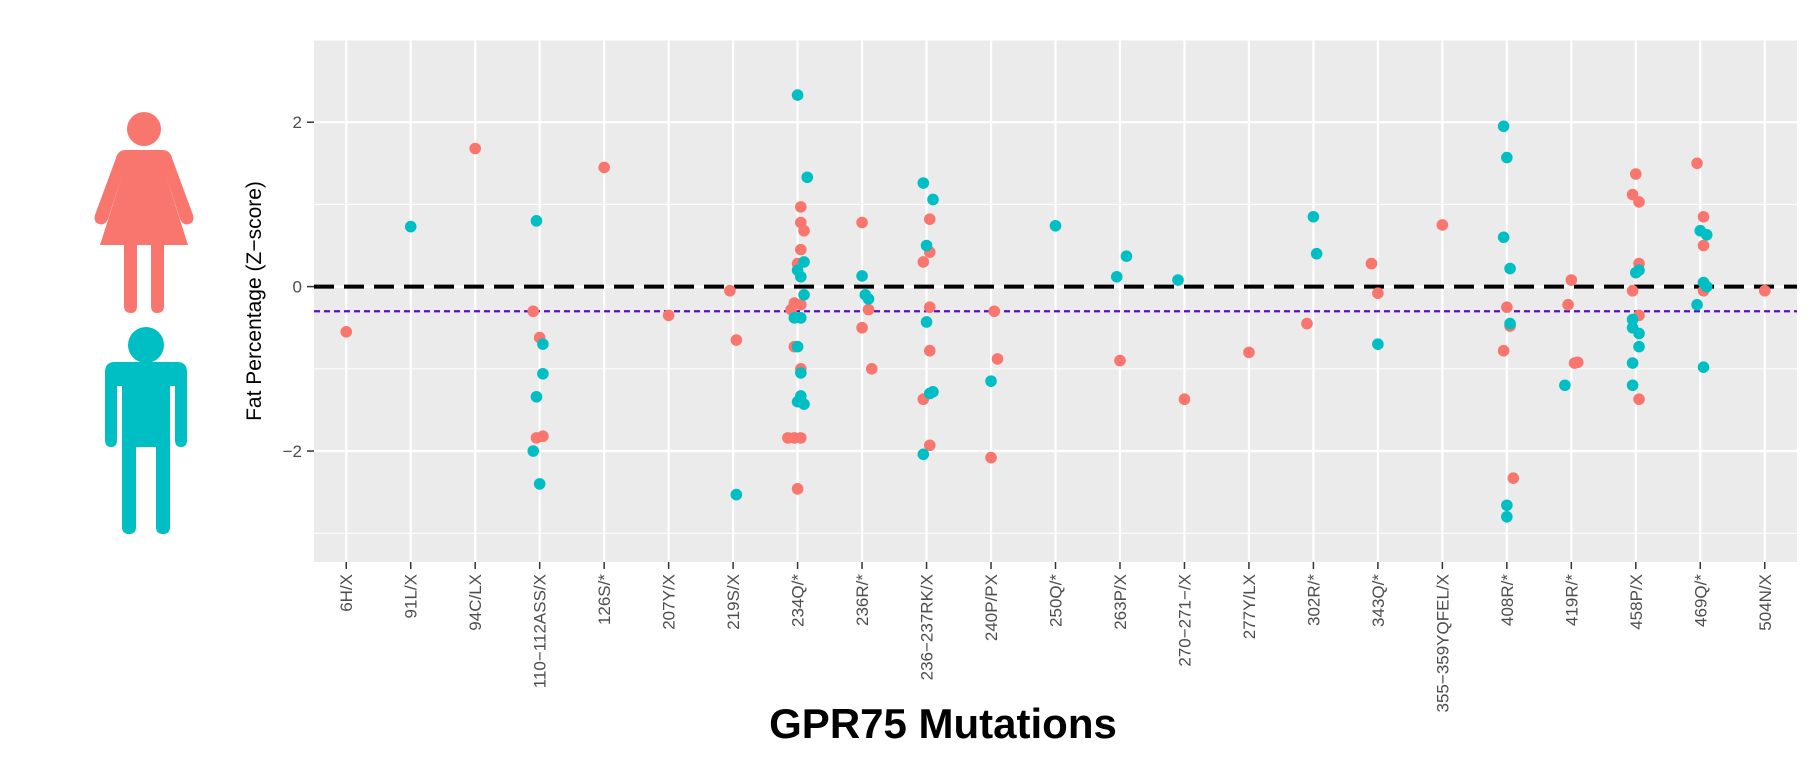 The width and height of the screenshot is (1812, 758). What do you see at coordinates (991, 607) in the screenshot?
I see `x-tick-label: 240P/PX` at bounding box center [991, 607].